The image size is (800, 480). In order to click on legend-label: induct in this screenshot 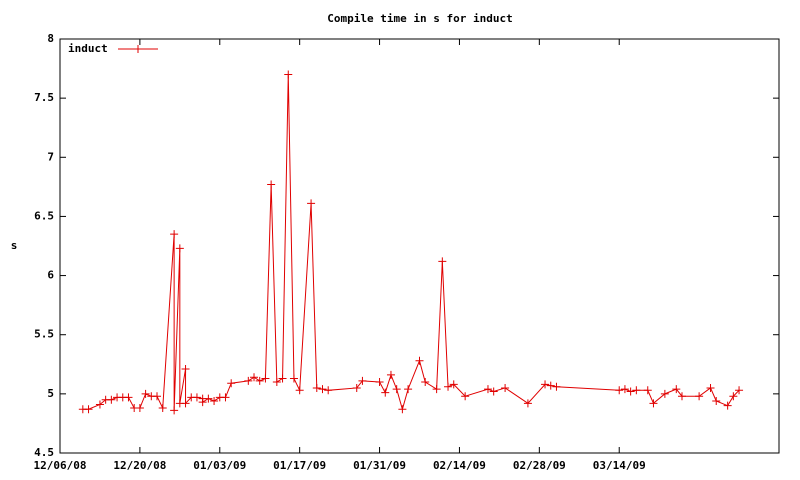, I will do `click(88, 48)`.